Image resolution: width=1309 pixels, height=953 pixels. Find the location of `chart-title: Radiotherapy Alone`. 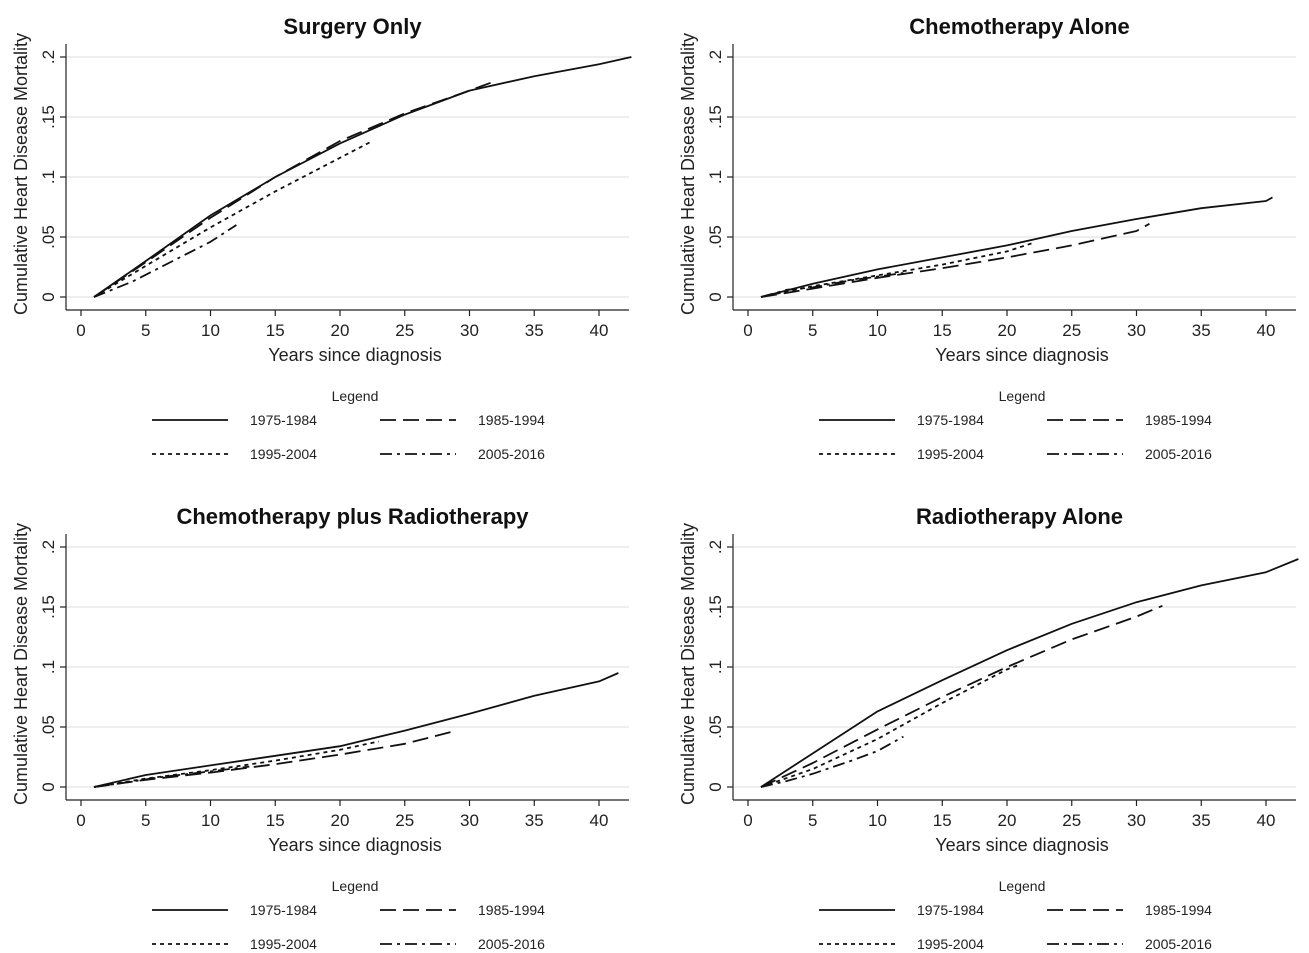

chart-title: Radiotherapy Alone is located at coordinates (1019, 516).